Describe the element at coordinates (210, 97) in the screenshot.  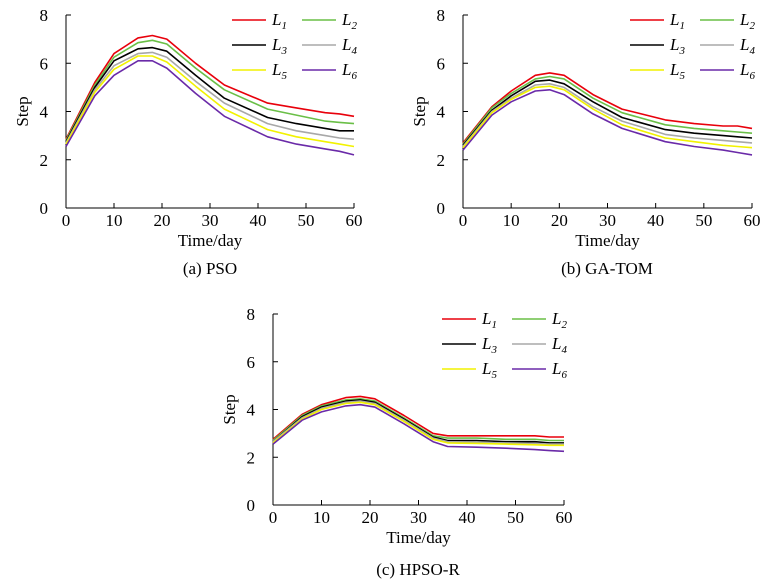
I see `series-line-L4` at that location.